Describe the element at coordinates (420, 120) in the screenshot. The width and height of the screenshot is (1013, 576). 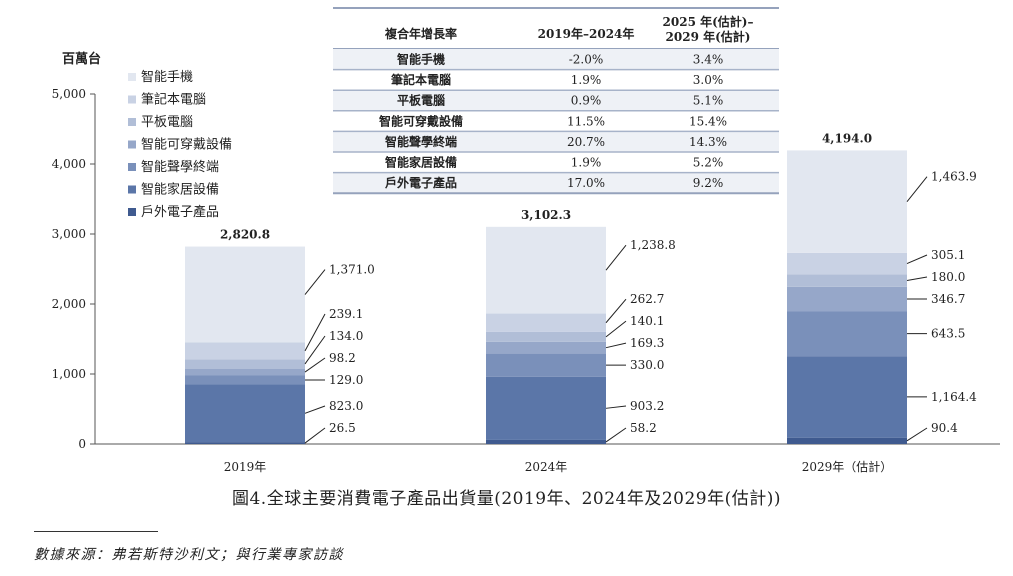
I see `cagr-cell: 智能可穿戴設備` at that location.